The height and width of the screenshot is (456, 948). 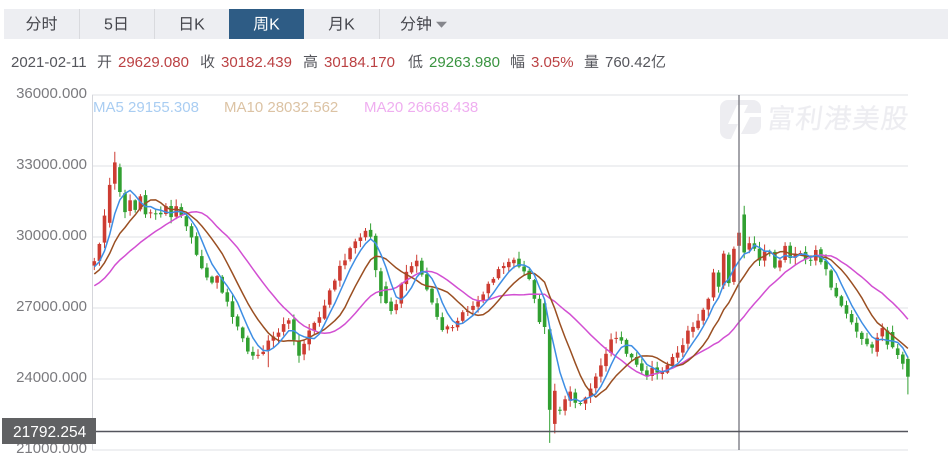 What do you see at coordinates (359, 62) in the screenshot?
I see `svg-text: 30184.170` at bounding box center [359, 62].